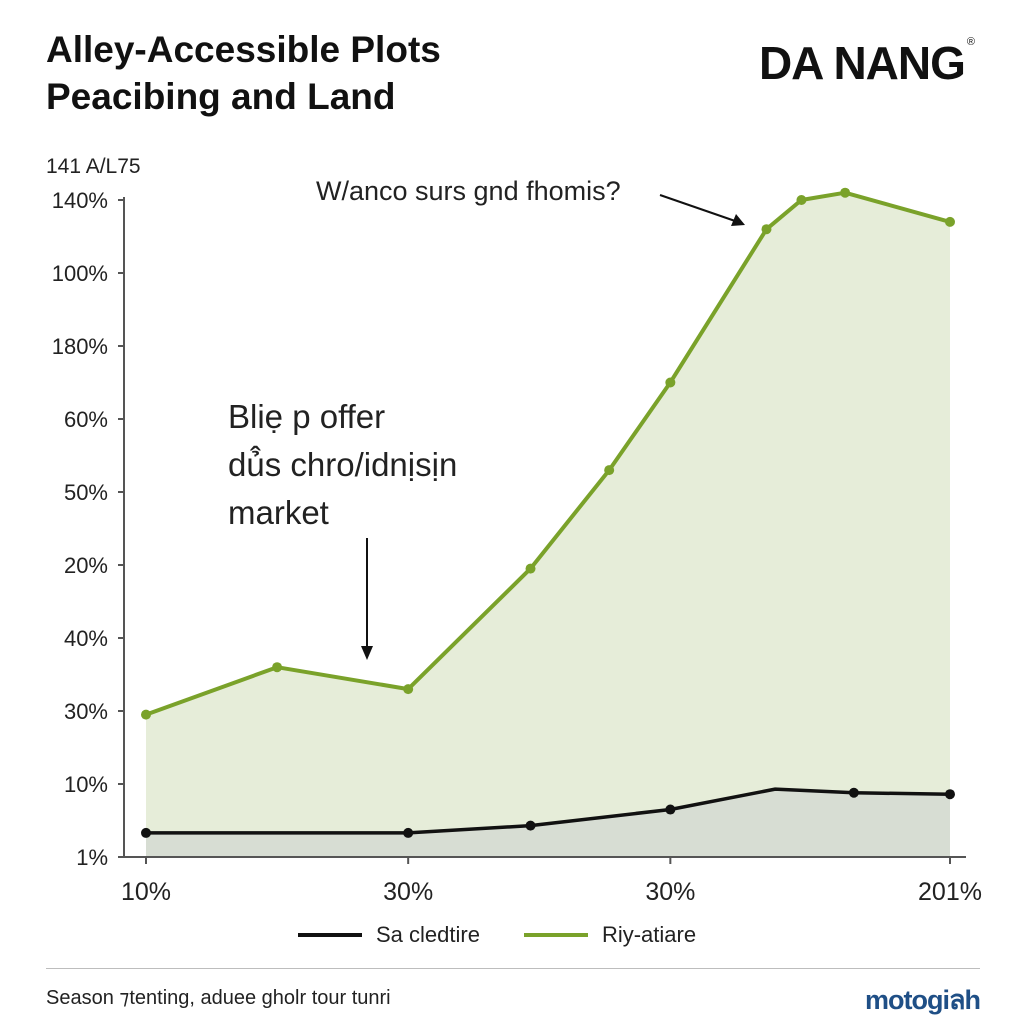 The width and height of the screenshot is (1024, 1024). What do you see at coordinates (80, 529) in the screenshot?
I see `y-tick-labels: 140% 100% 180% 60% 50% 20% 40% 30% 10% 1%` at bounding box center [80, 529].